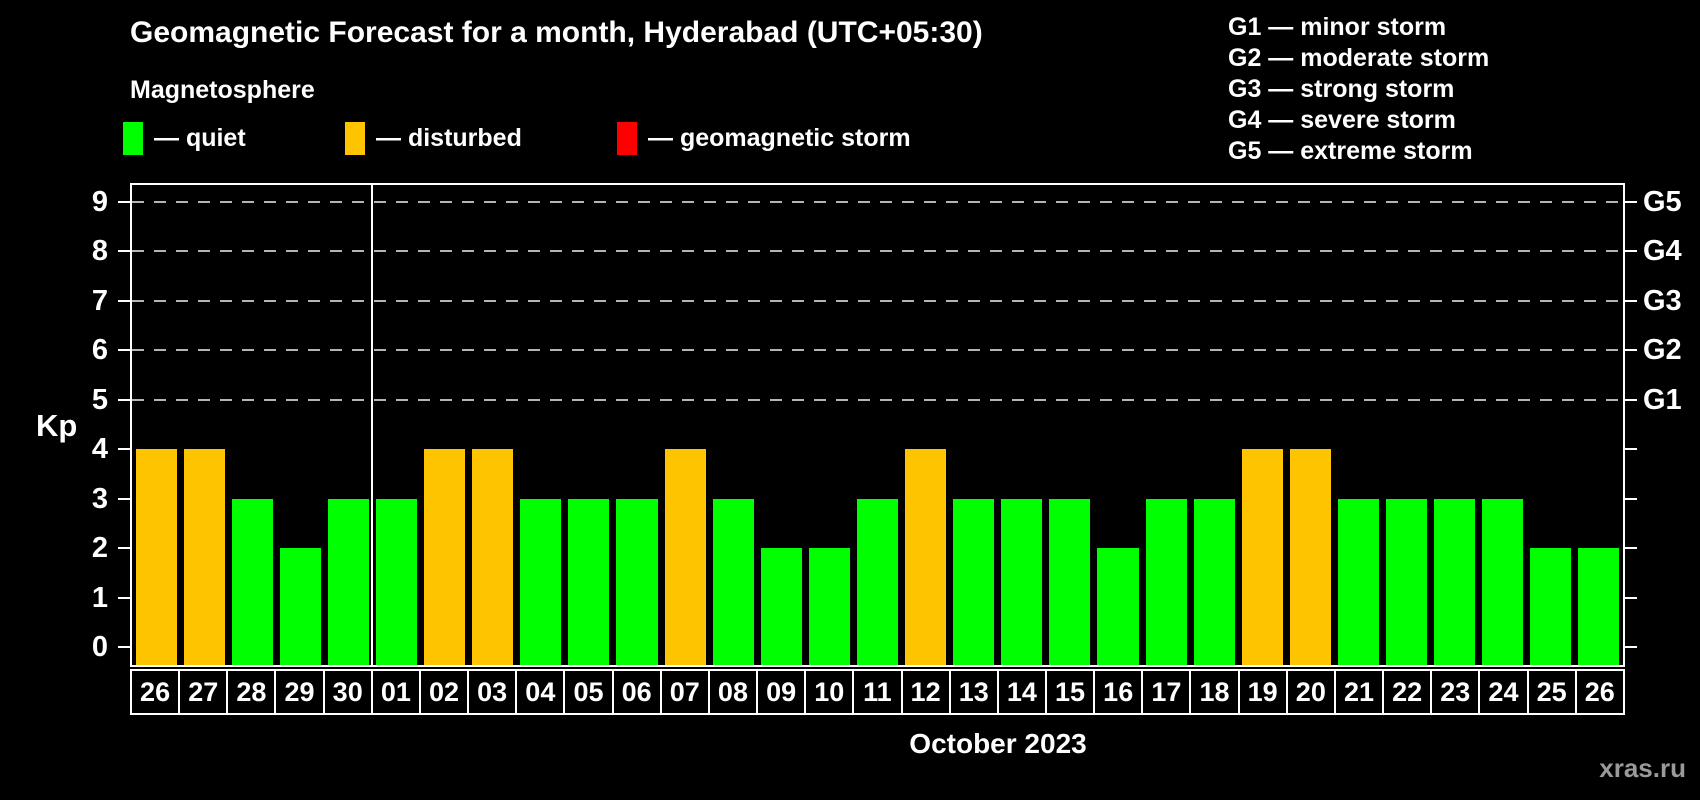 Image resolution: width=1700 pixels, height=800 pixels. What do you see at coordinates (1503, 692) in the screenshot?
I see `day-cell-24: 24` at bounding box center [1503, 692].